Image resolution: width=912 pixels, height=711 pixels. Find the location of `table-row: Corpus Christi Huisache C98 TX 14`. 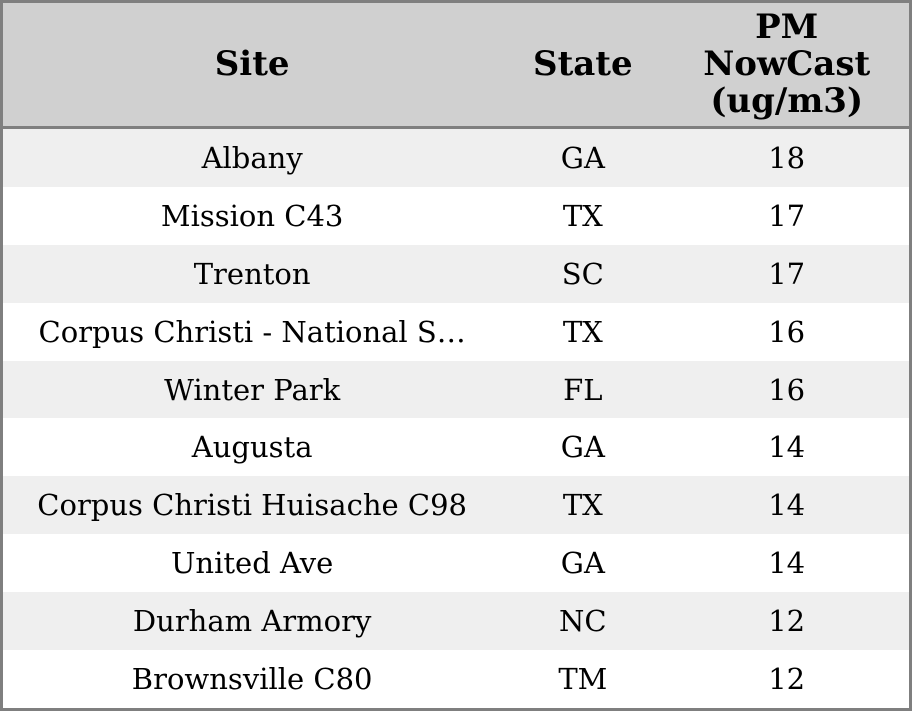

table-row: Corpus Christi Huisache C98 TX 14 is located at coordinates (456, 505).